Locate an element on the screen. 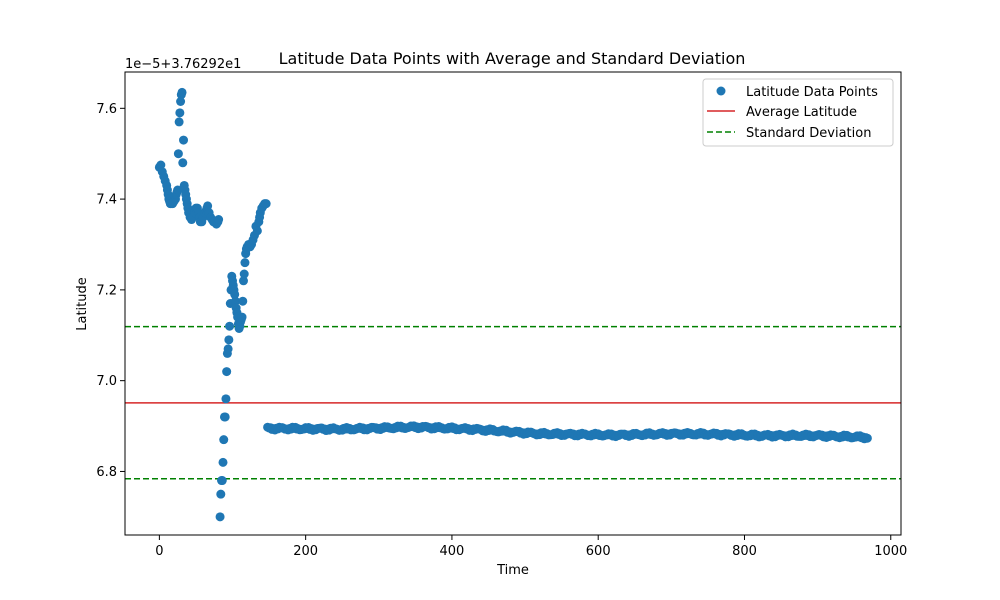 This screenshot has height=600, width=1000. x-tick-label: 400 is located at coordinates (452, 551).